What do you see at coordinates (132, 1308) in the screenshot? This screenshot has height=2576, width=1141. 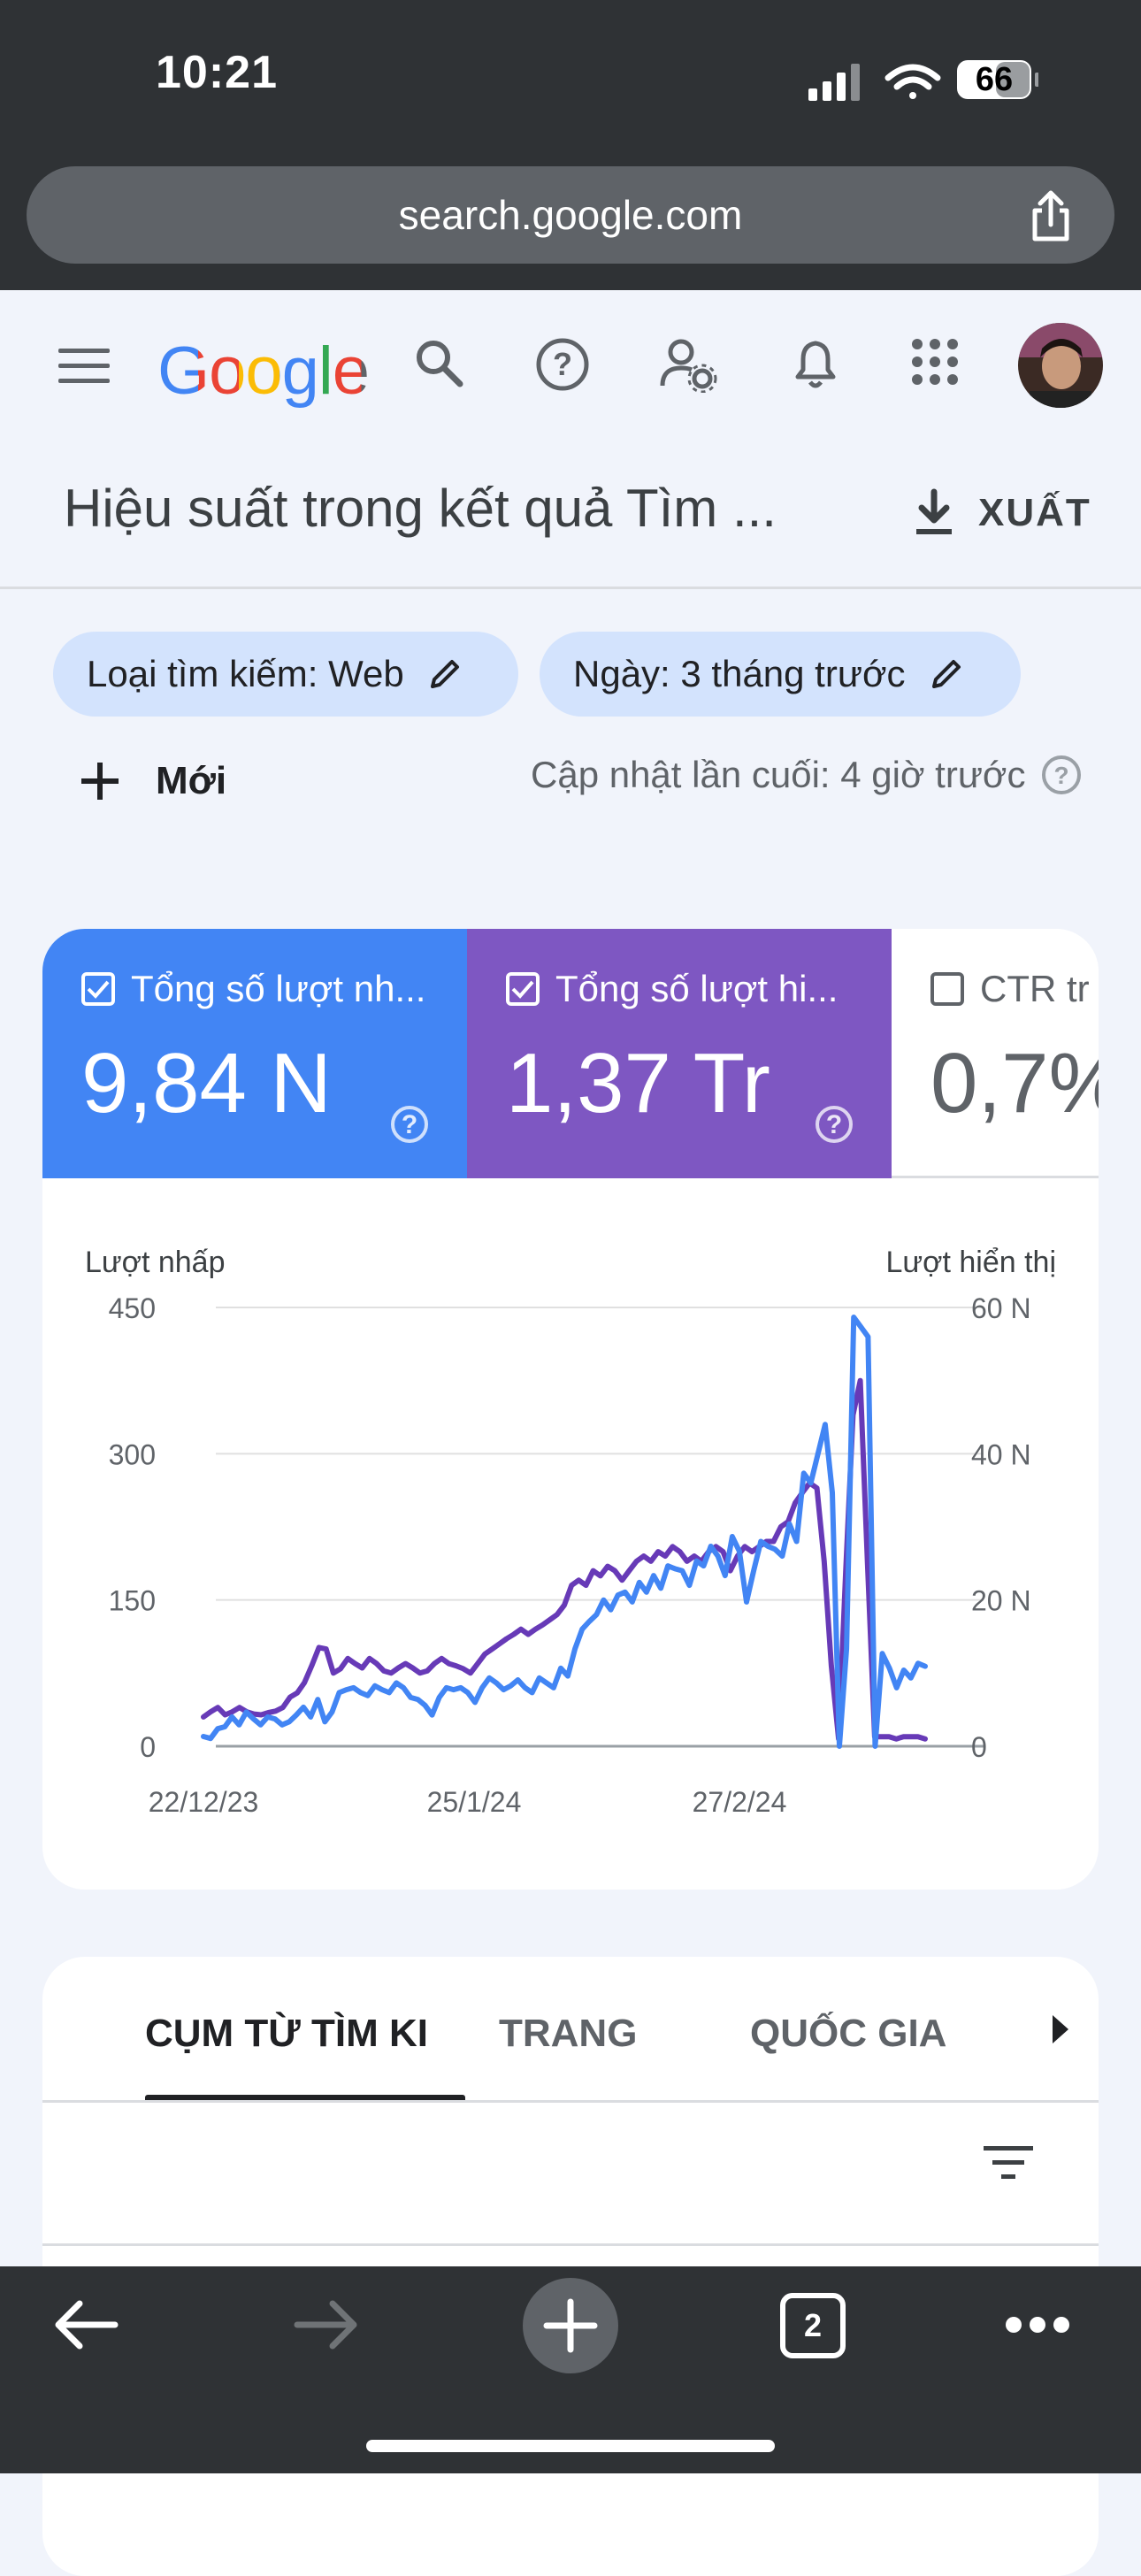 I see `y-left-tick-label: 450` at bounding box center [132, 1308].